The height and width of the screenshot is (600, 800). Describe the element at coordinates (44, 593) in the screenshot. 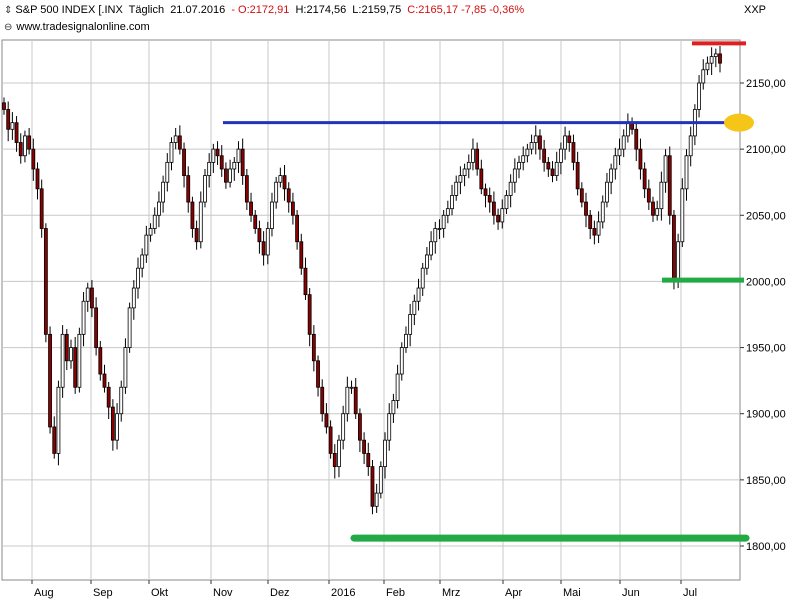

I see `x-tick-label: Aug` at that location.